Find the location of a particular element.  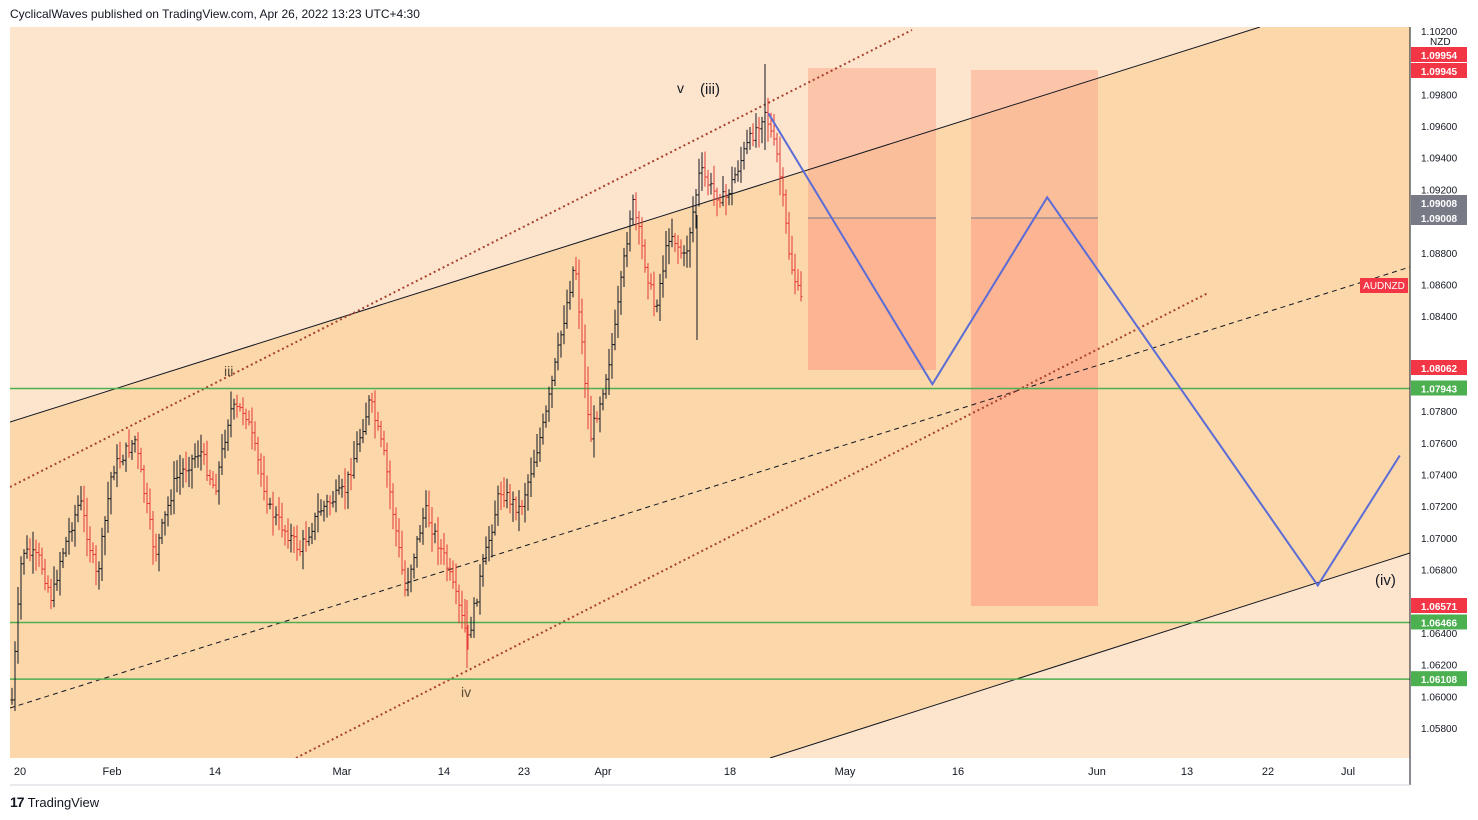

tradingview-footer: 17 TradingView is located at coordinates (54, 802).